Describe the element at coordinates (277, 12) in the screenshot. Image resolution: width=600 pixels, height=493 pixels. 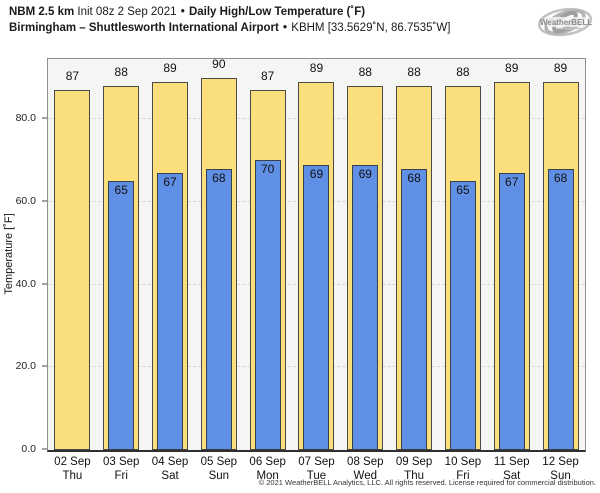
I see `product-name: Daily High/Low Temperature (˚F)` at that location.